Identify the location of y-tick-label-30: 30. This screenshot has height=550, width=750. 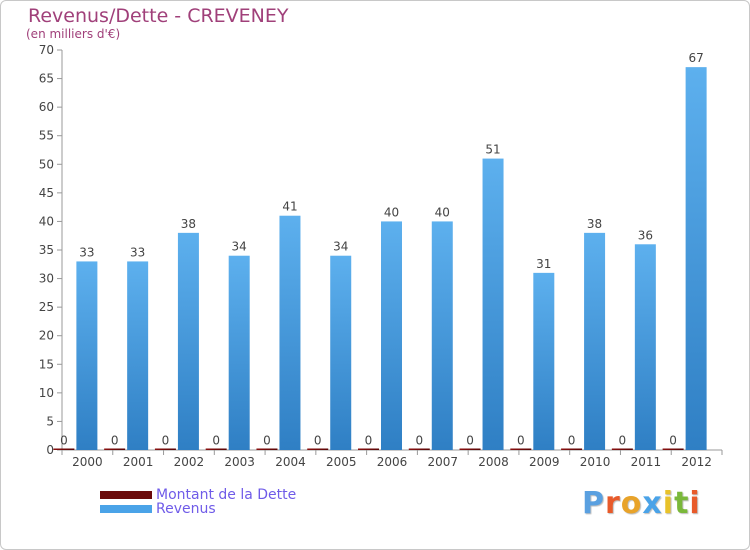
(46, 279).